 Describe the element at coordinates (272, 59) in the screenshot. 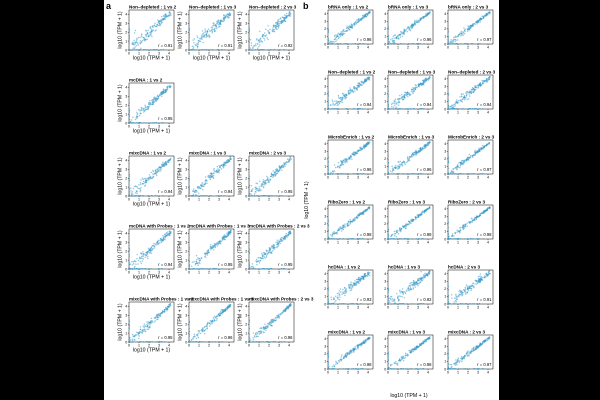

I see `x-axis-label: log10 (TPM + 1)` at that location.